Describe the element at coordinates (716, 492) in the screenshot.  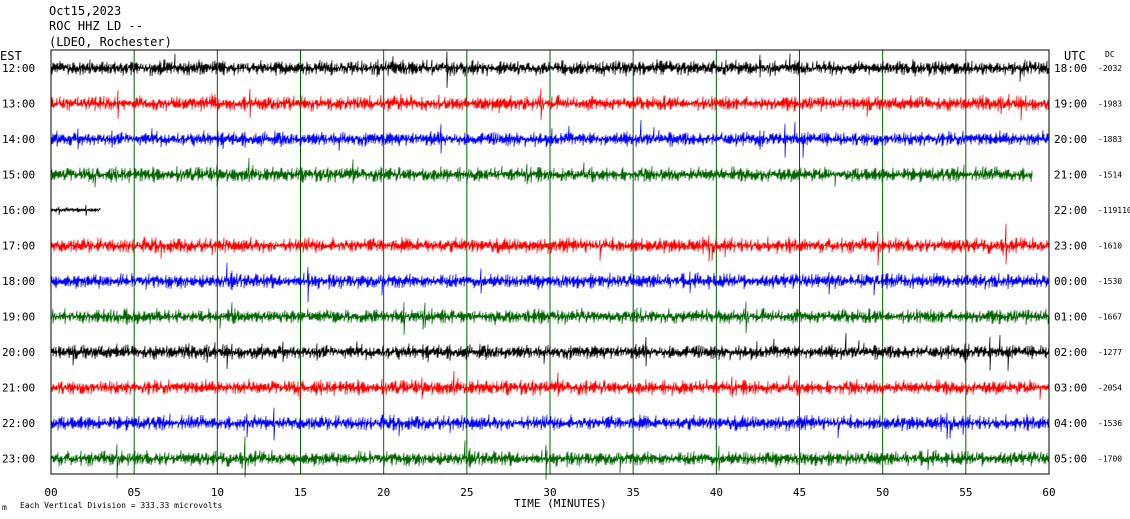
I see `x-tick-label: 40` at that location.